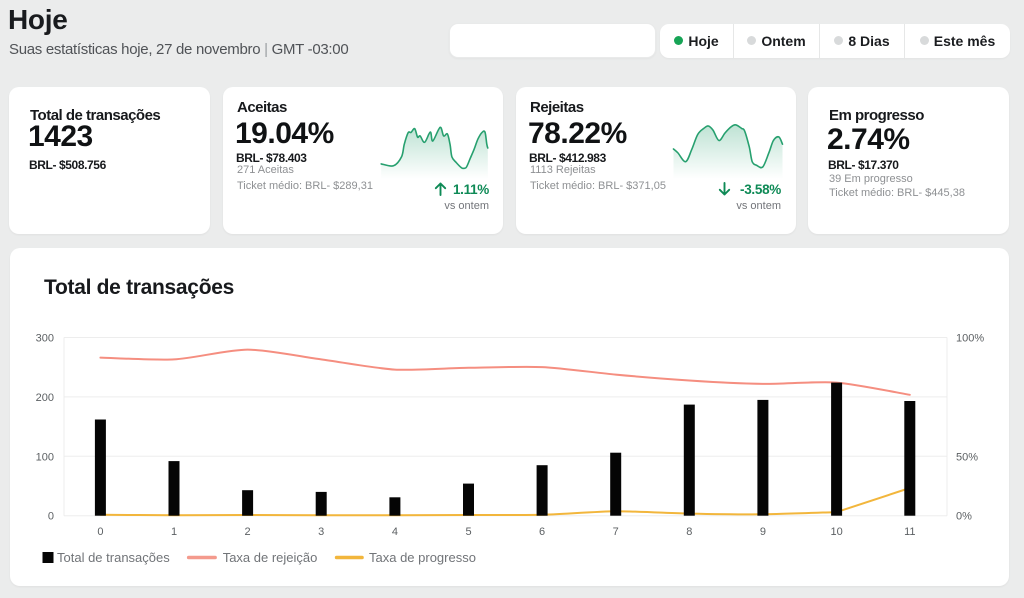 The height and width of the screenshot is (598, 1024). What do you see at coordinates (468, 532) in the screenshot?
I see `svg-text: 5` at bounding box center [468, 532].